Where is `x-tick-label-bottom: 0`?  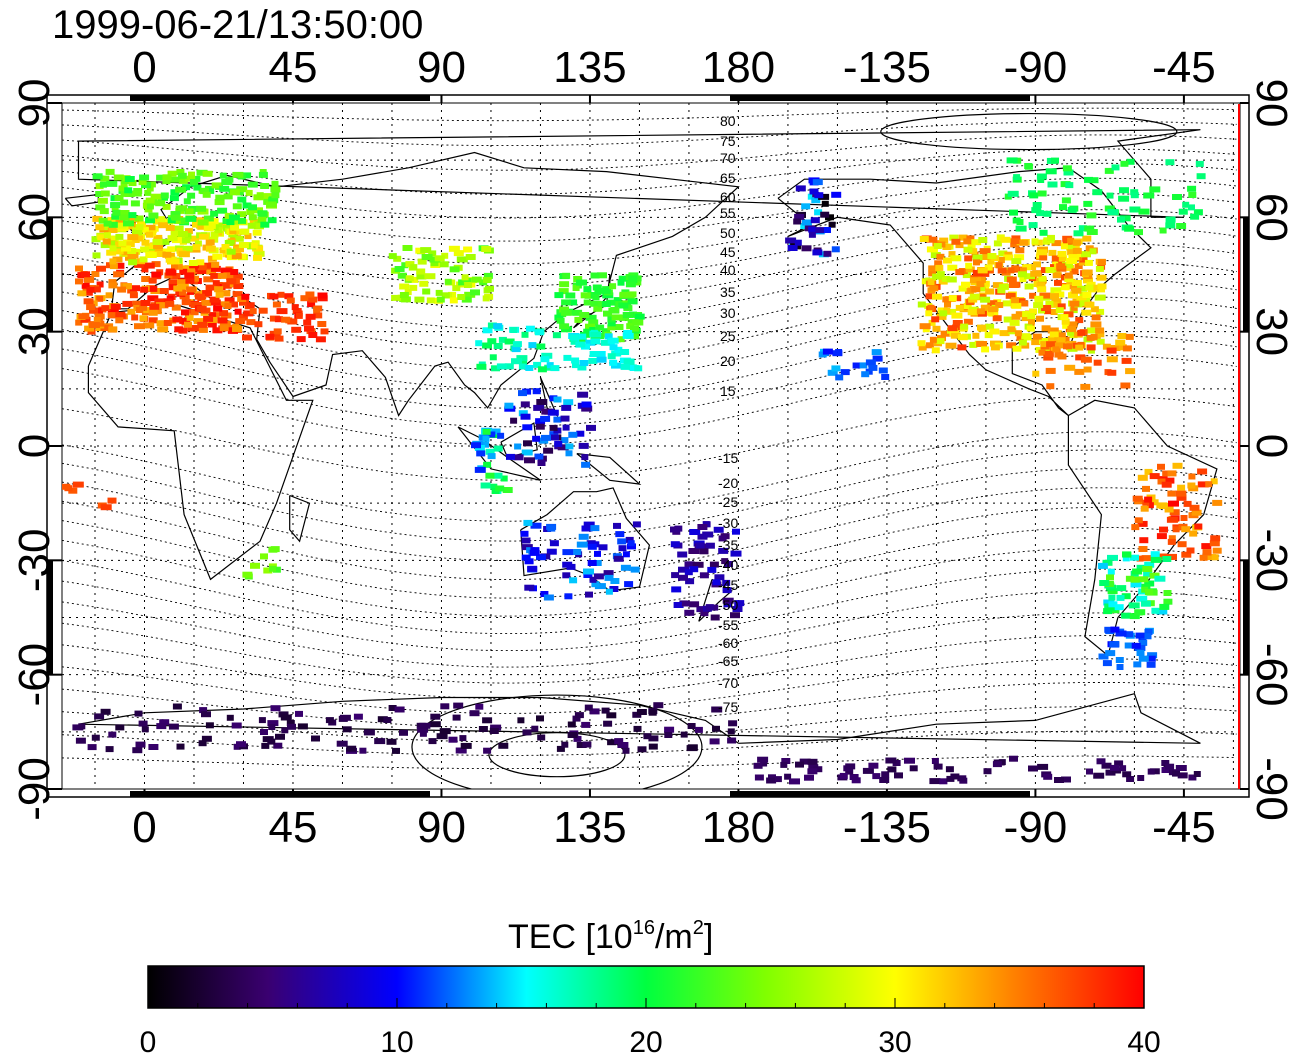
x-tick-label-bottom: 0 is located at coordinates (144, 827).